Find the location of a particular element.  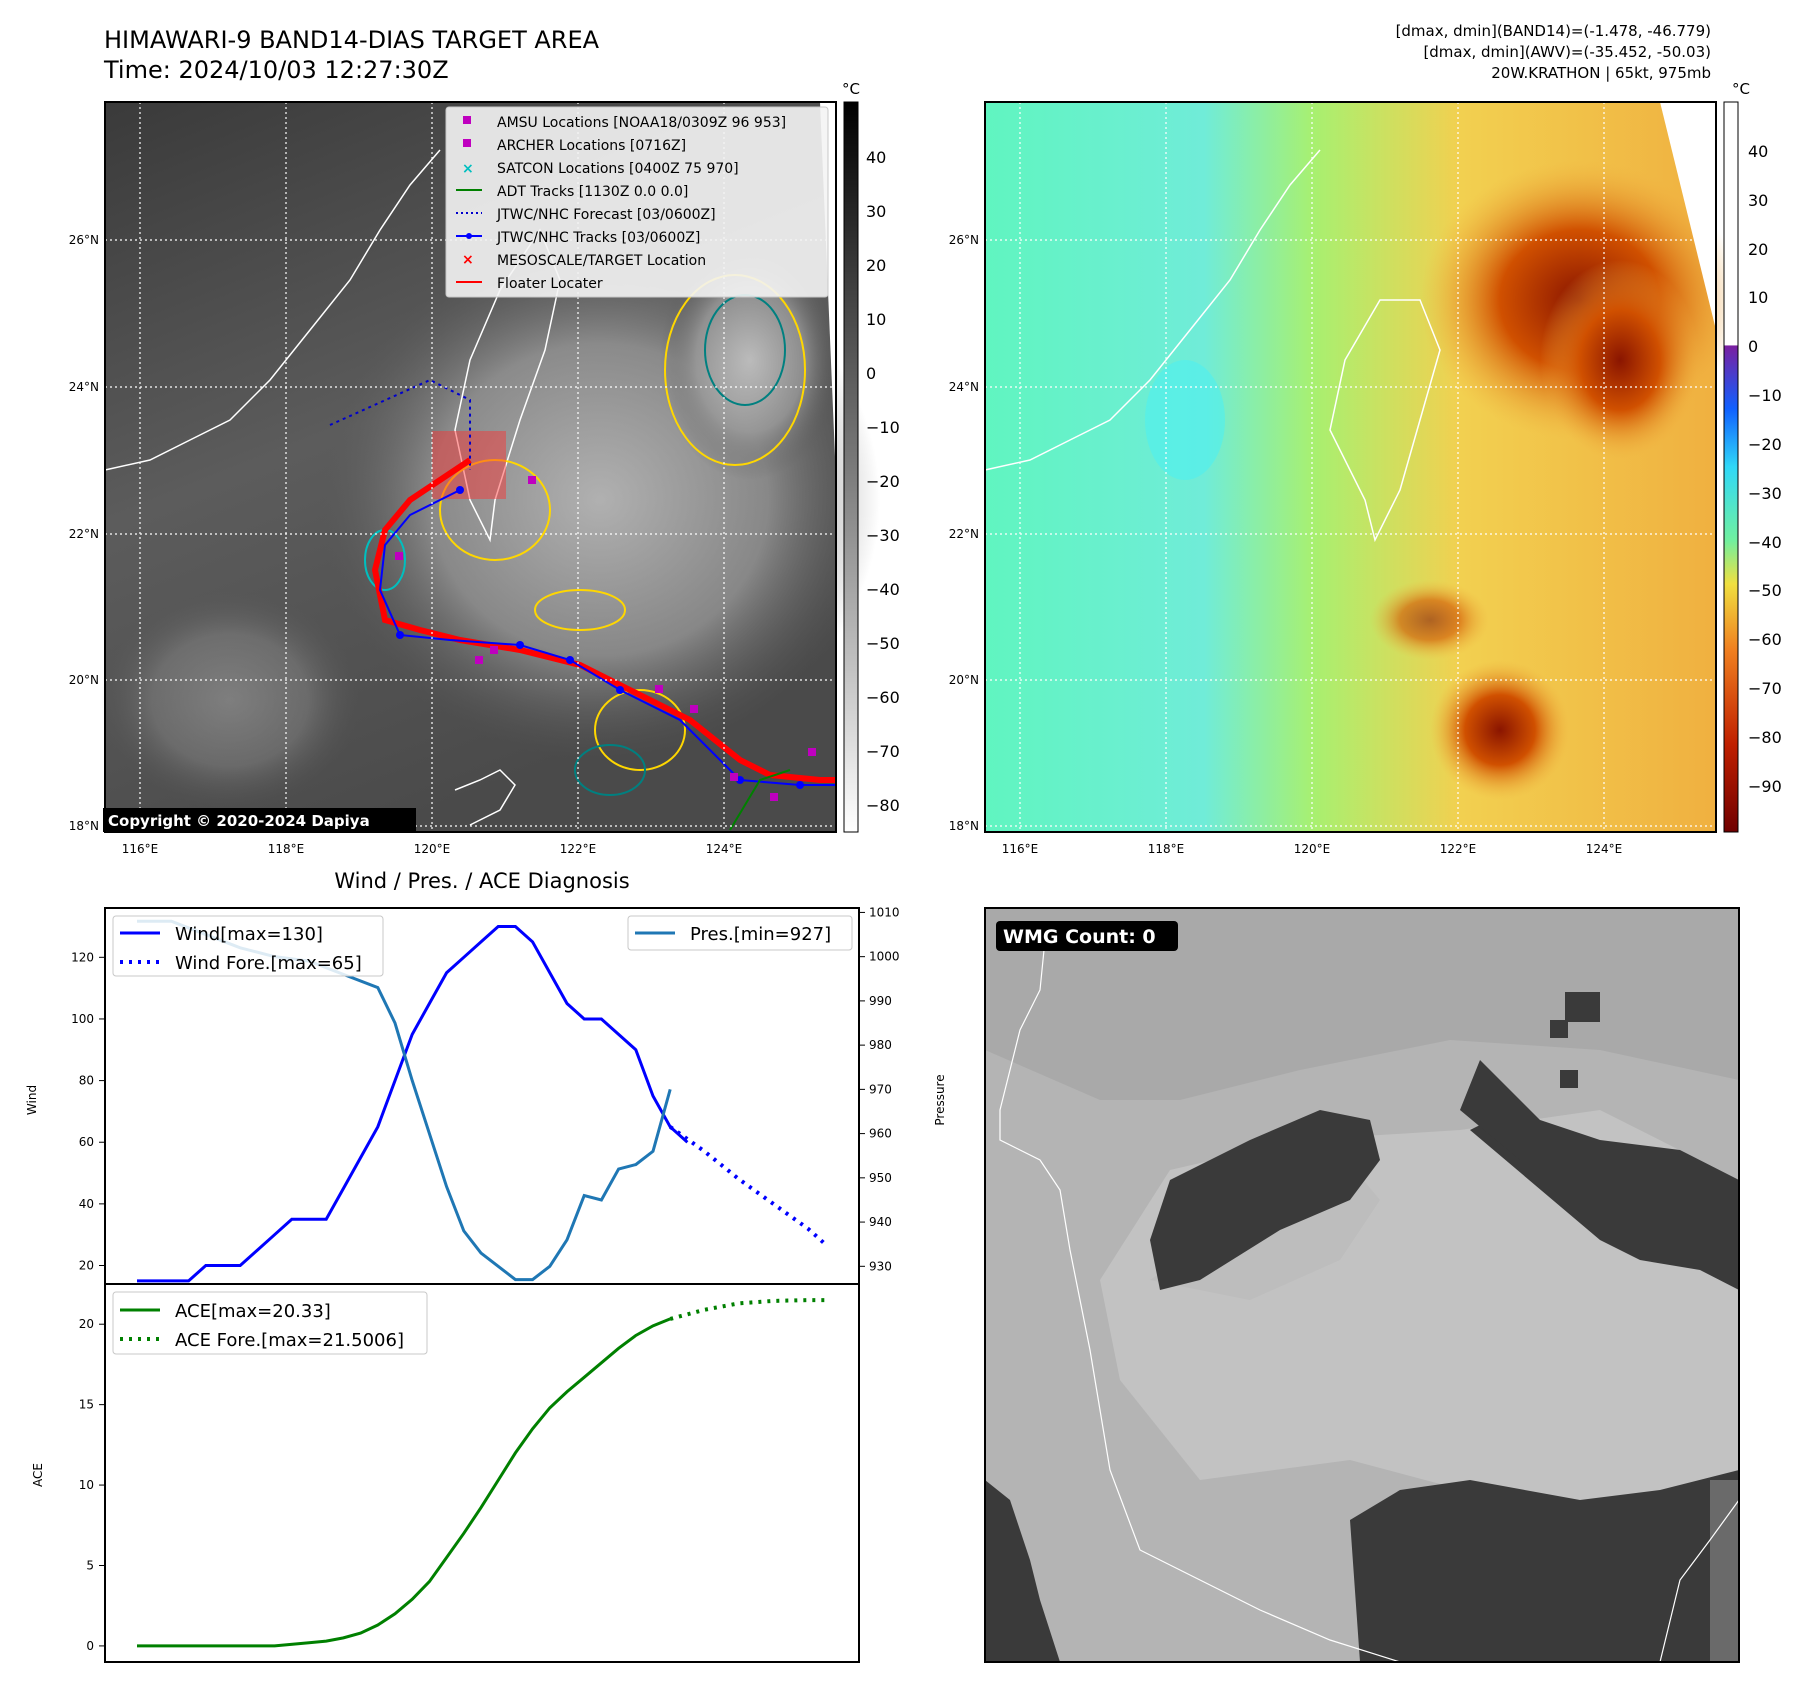

svg-text: −60 is located at coordinates (883, 697).